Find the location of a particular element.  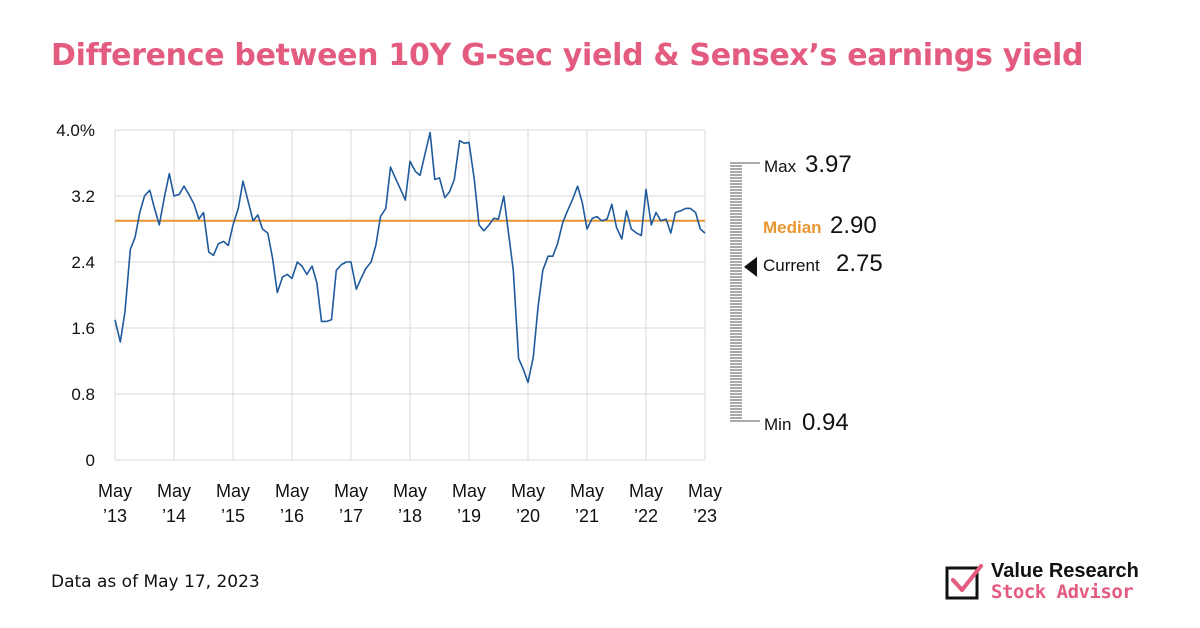

checkmark-box-icon is located at coordinates (964, 582).